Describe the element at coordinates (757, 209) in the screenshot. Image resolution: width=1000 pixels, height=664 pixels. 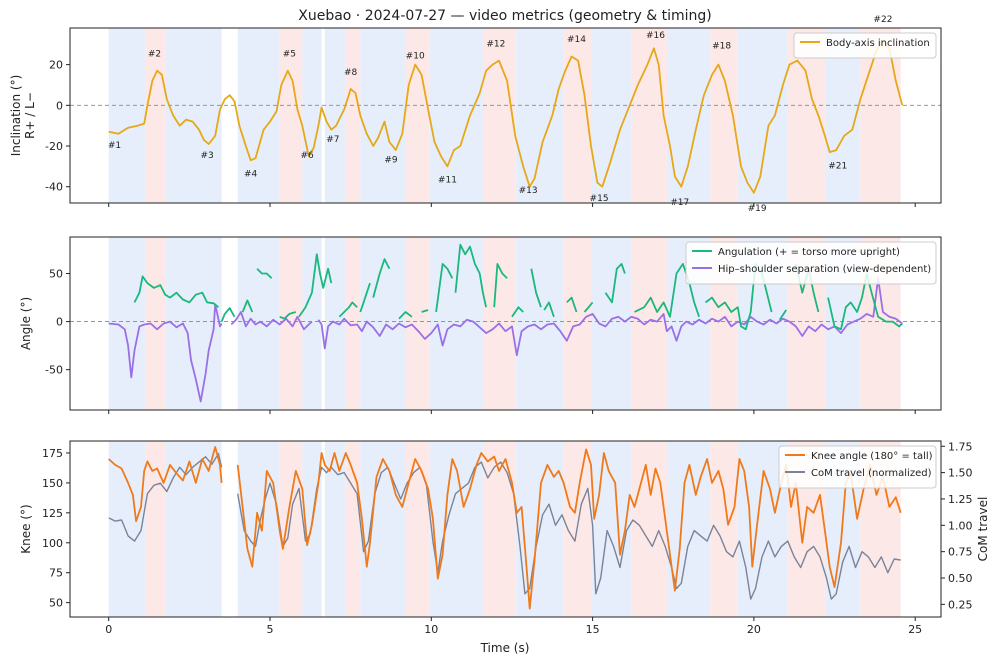
I see `segment-label: #19` at that location.